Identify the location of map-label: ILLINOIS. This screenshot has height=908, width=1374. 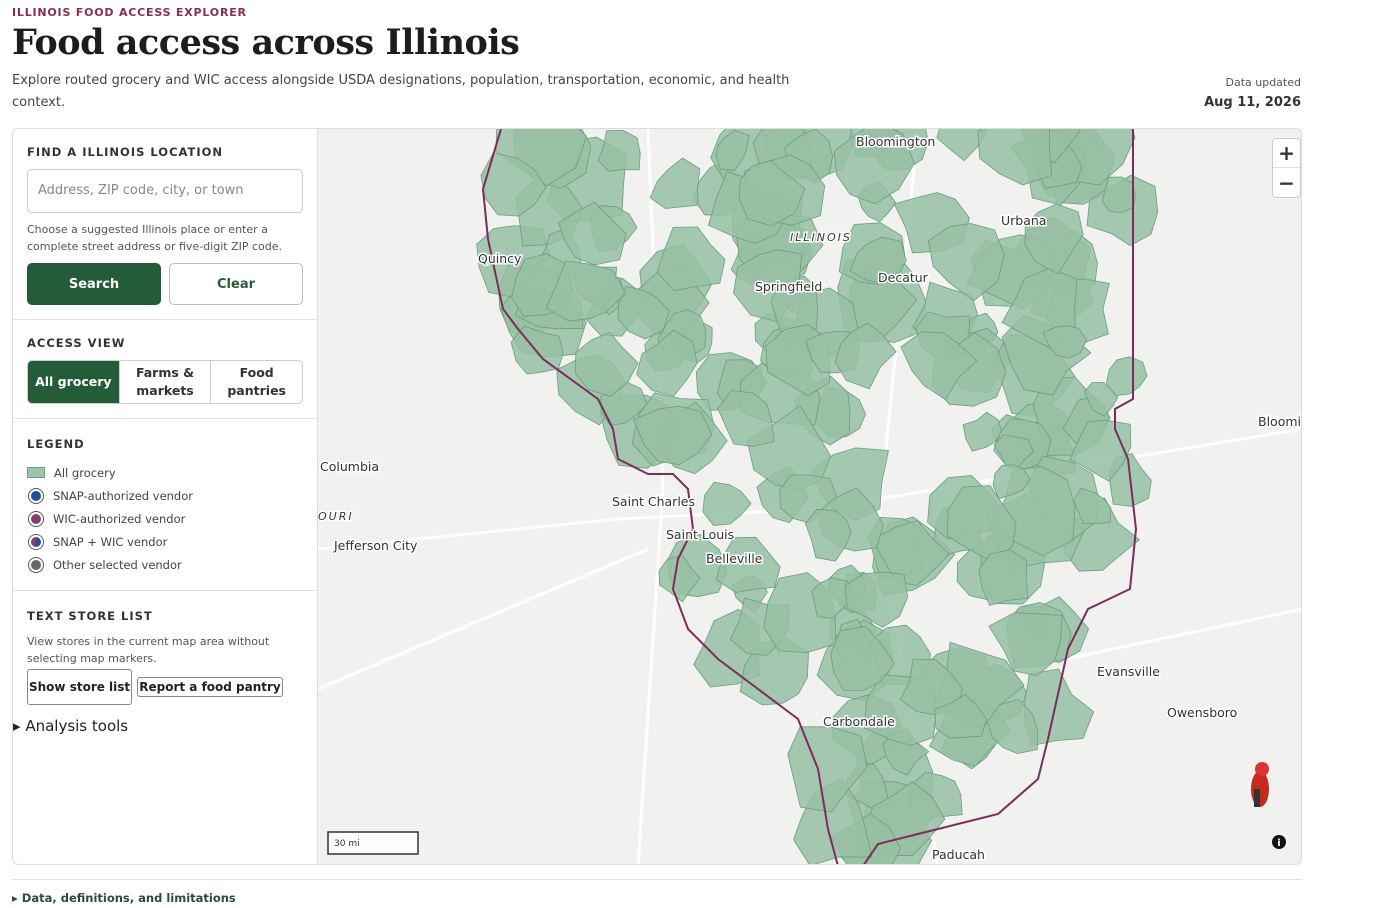
(821, 237).